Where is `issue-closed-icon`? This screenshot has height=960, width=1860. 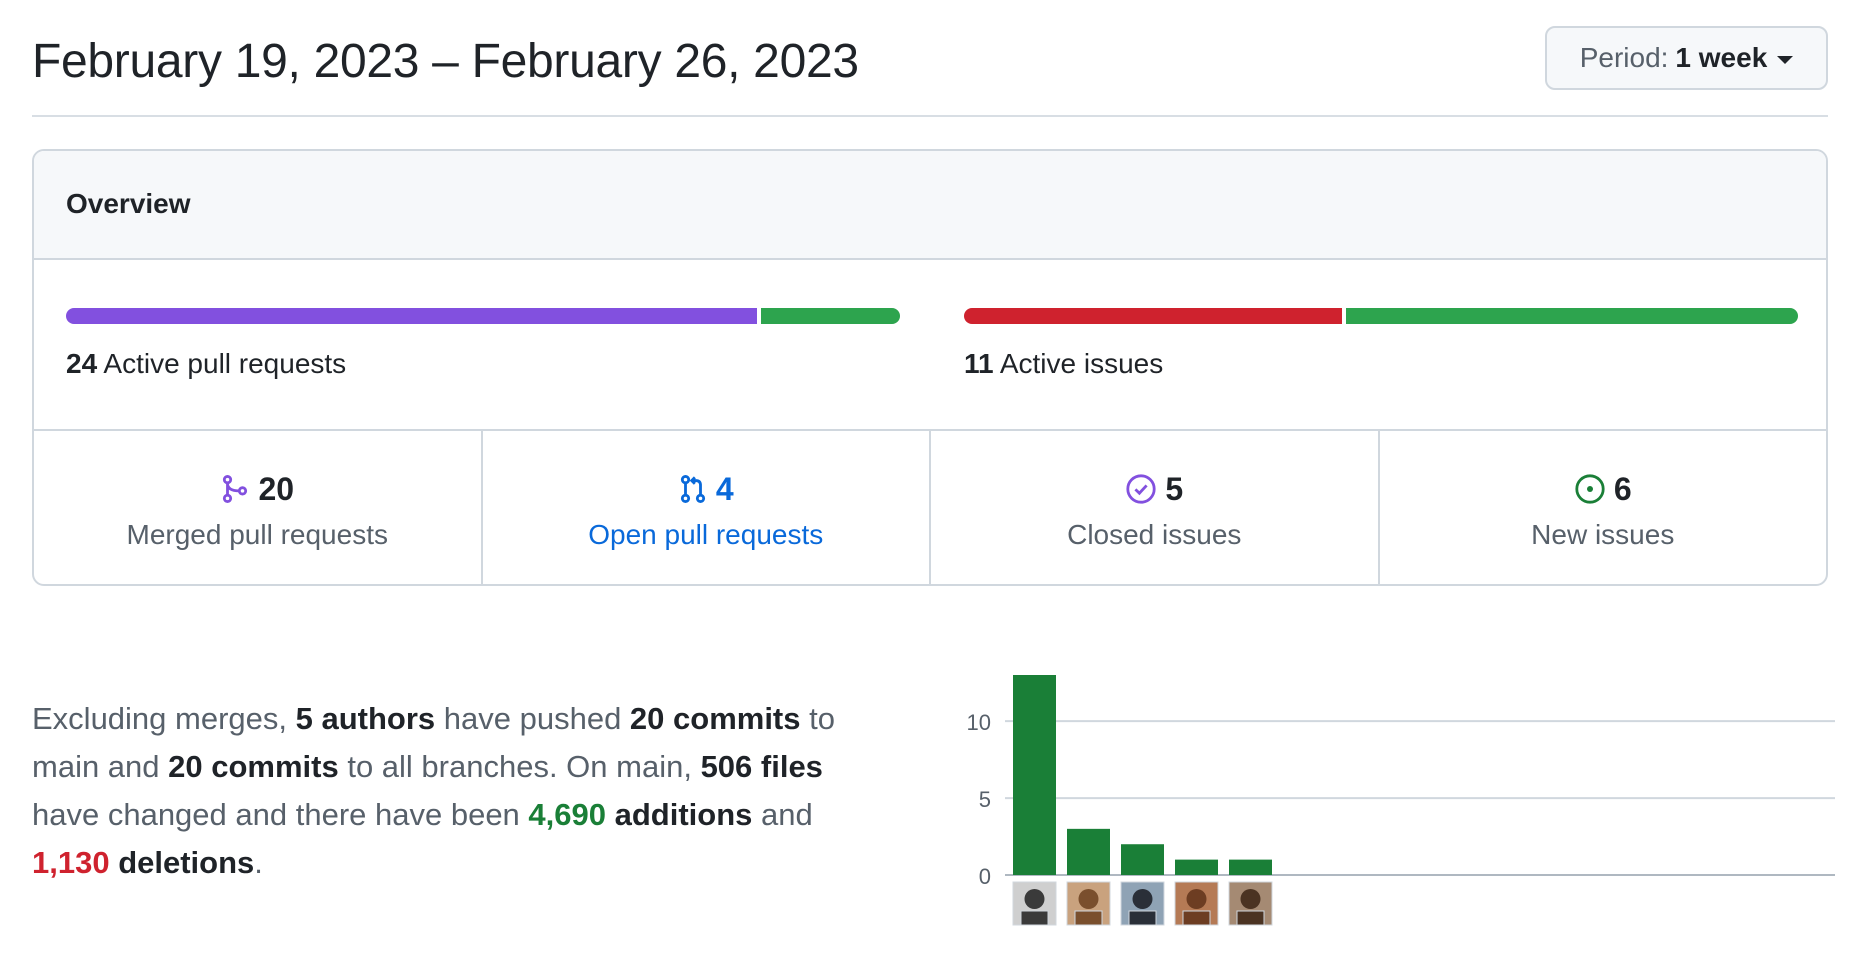 issue-closed-icon is located at coordinates (1141, 489).